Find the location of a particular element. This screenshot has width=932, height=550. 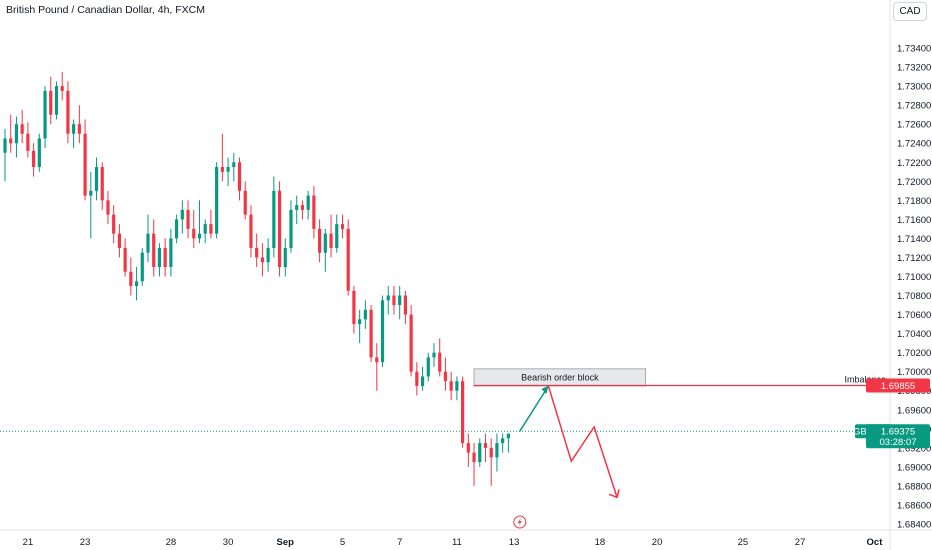

y-tick-label: 1.72200 is located at coordinates (914, 163).